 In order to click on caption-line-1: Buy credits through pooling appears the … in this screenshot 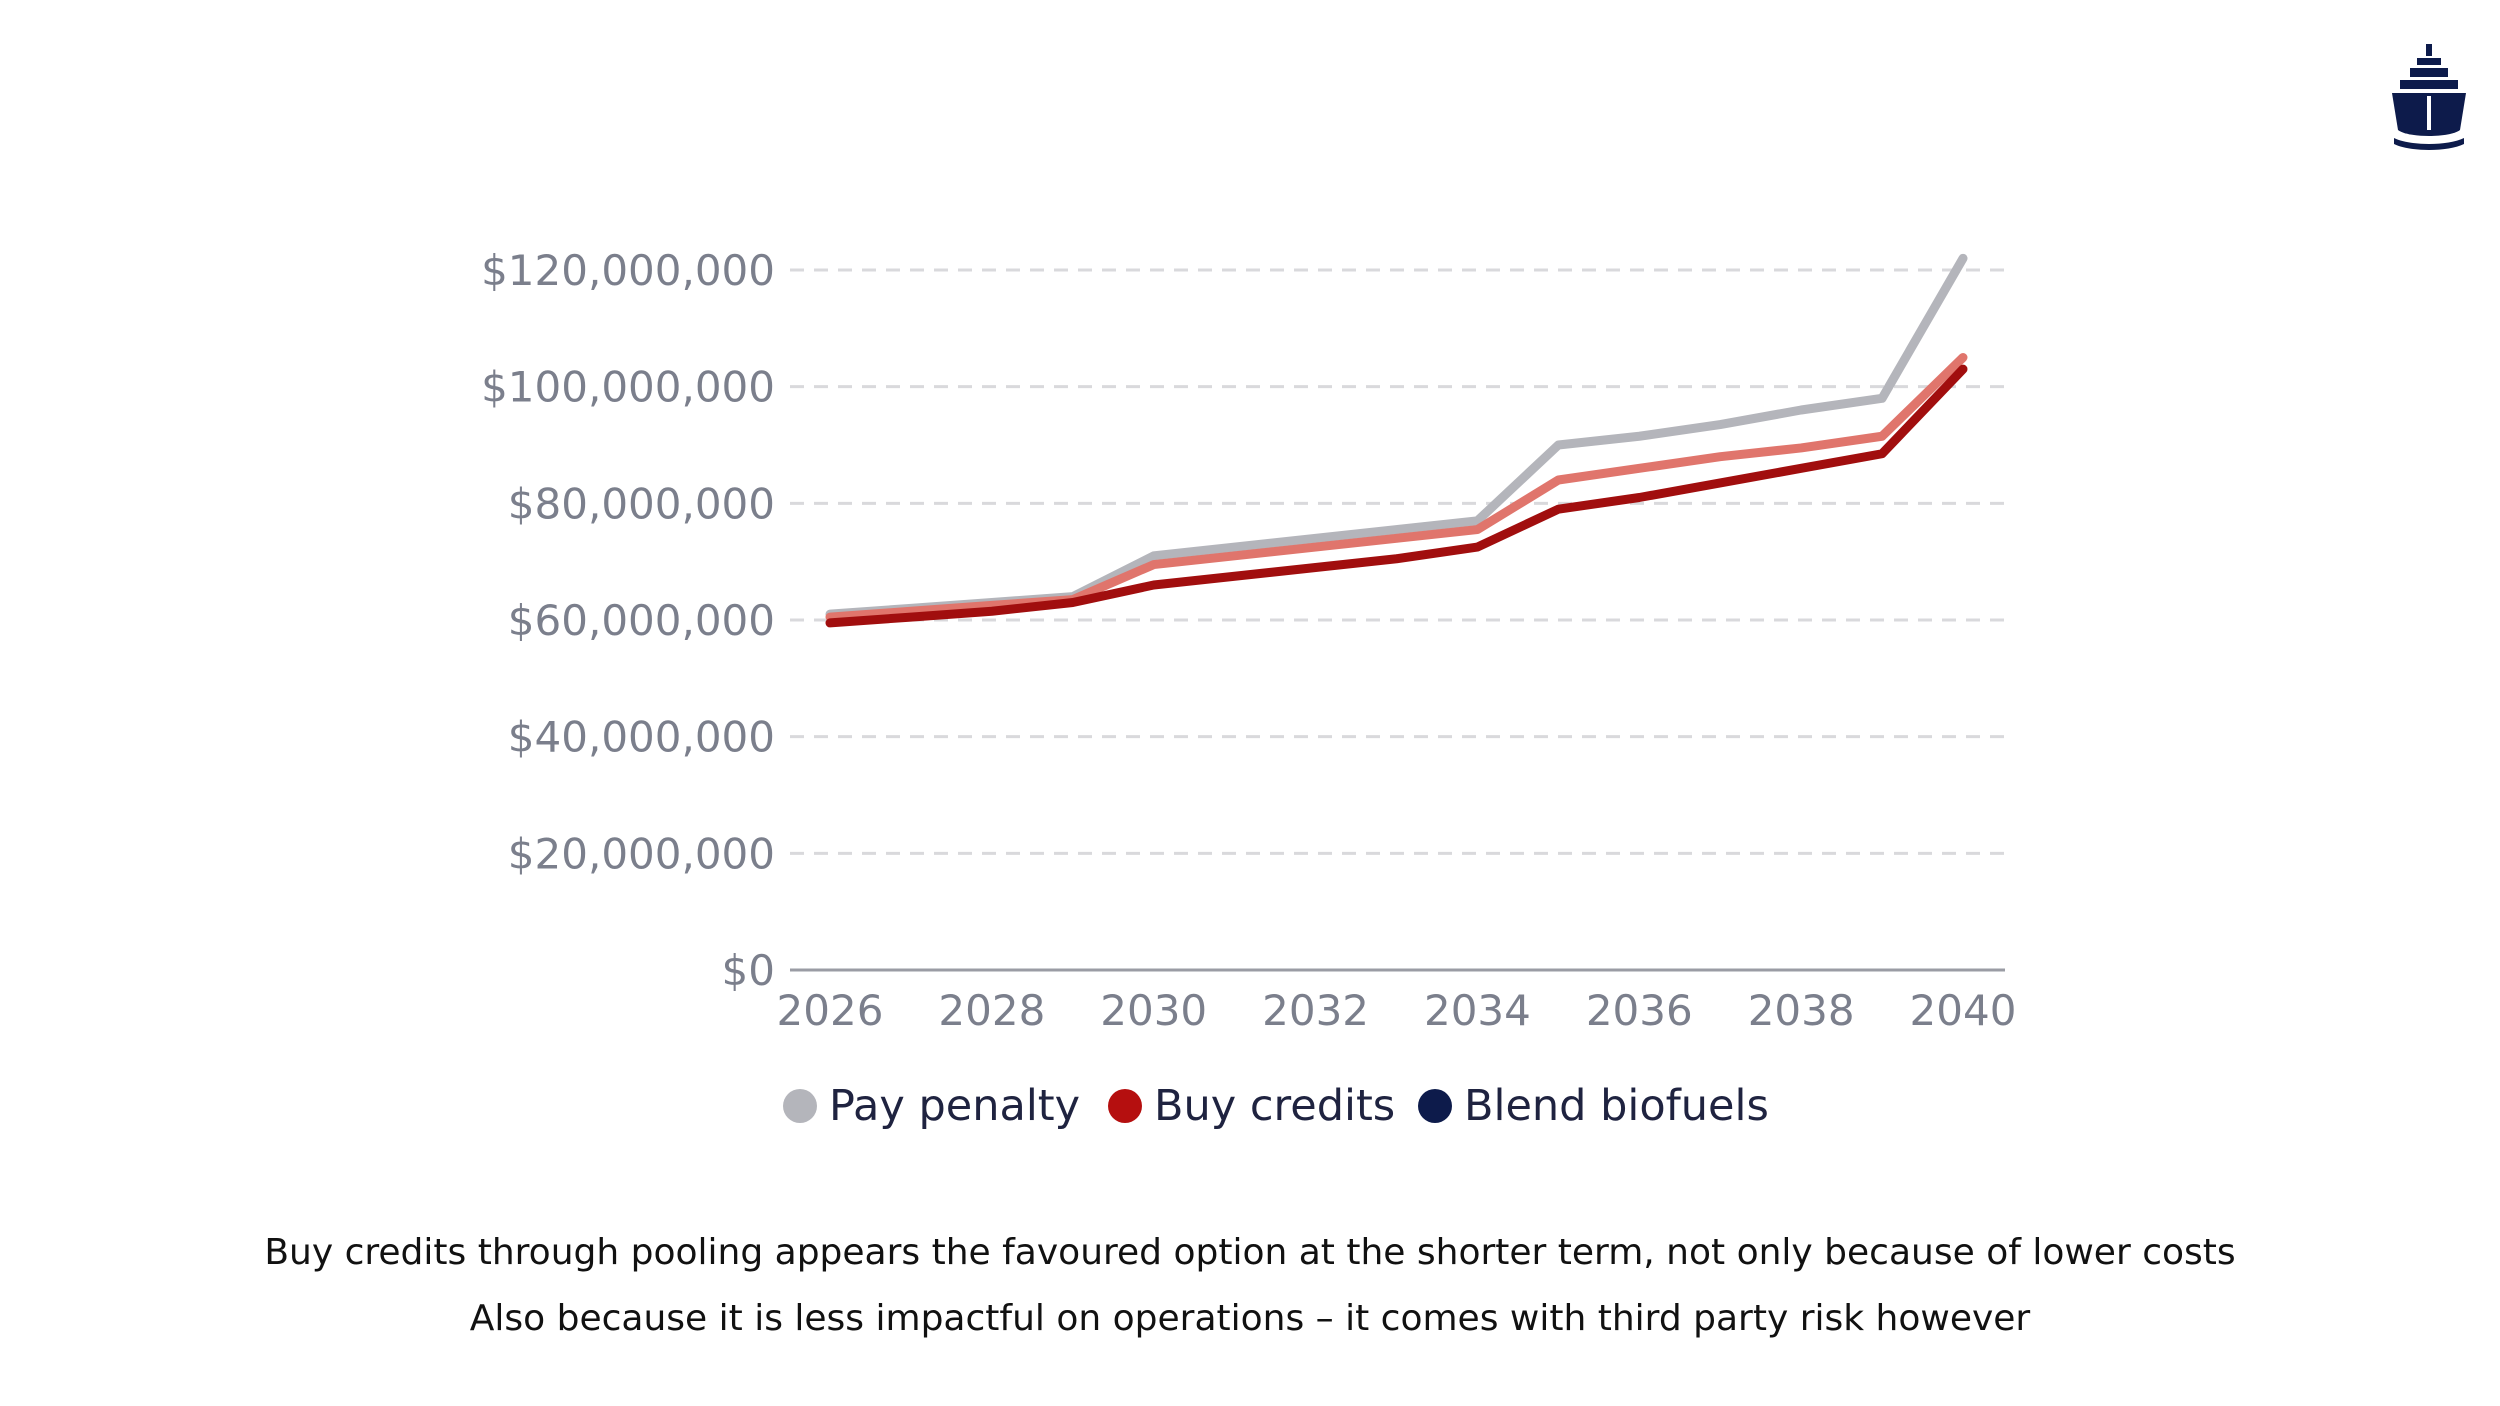, I will do `click(1250, 1252)`.